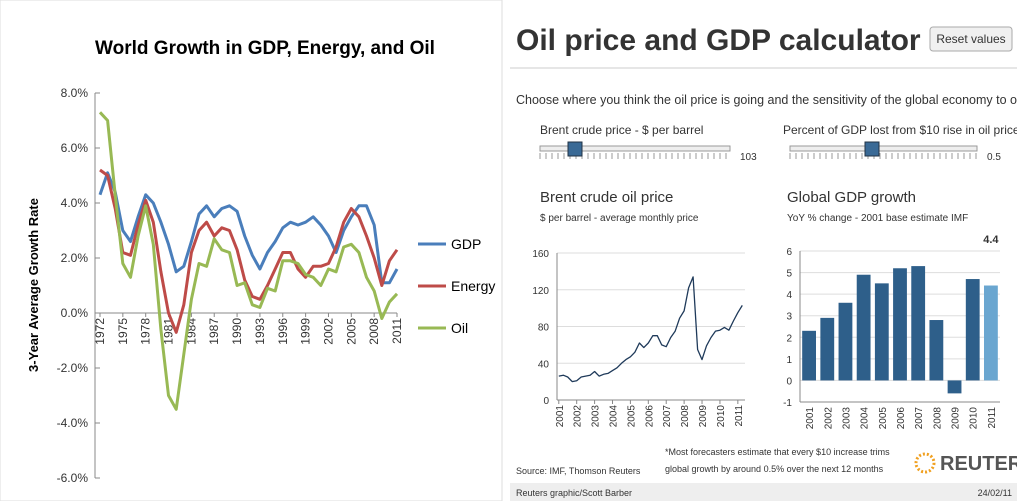  I want to click on y-tick-label: 40, so click(544, 364).